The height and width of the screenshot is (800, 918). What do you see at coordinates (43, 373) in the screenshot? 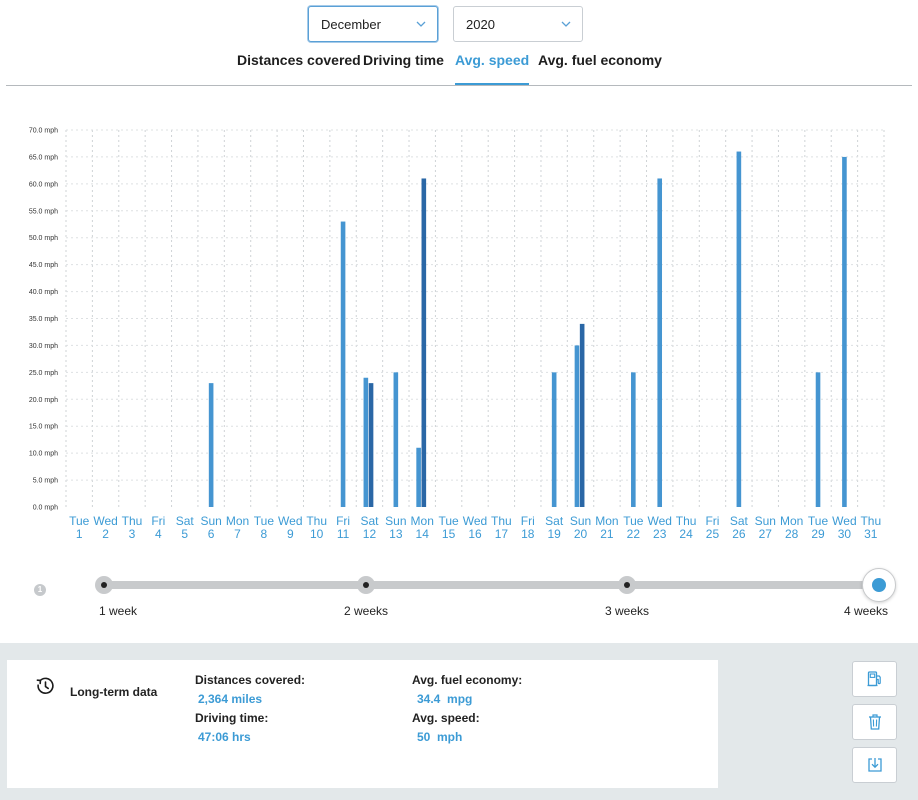
I see `y-tick-label: 25.0 mph` at bounding box center [43, 373].